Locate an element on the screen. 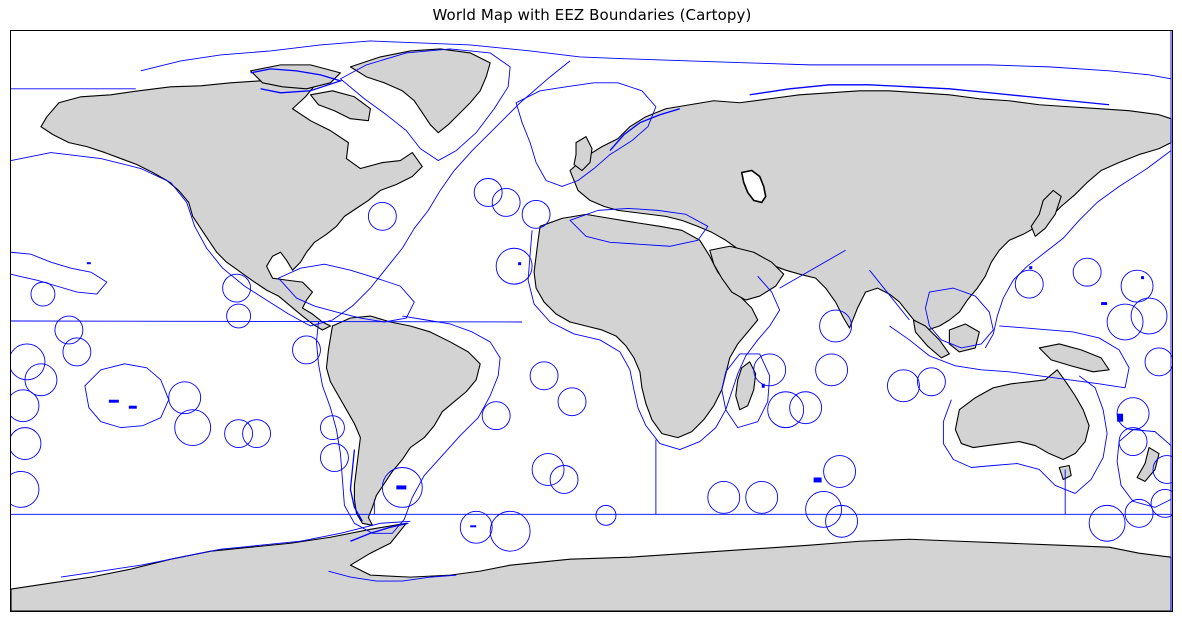 The image size is (1182, 622). eez-pacific-west-j is located at coordinates (239, 434).